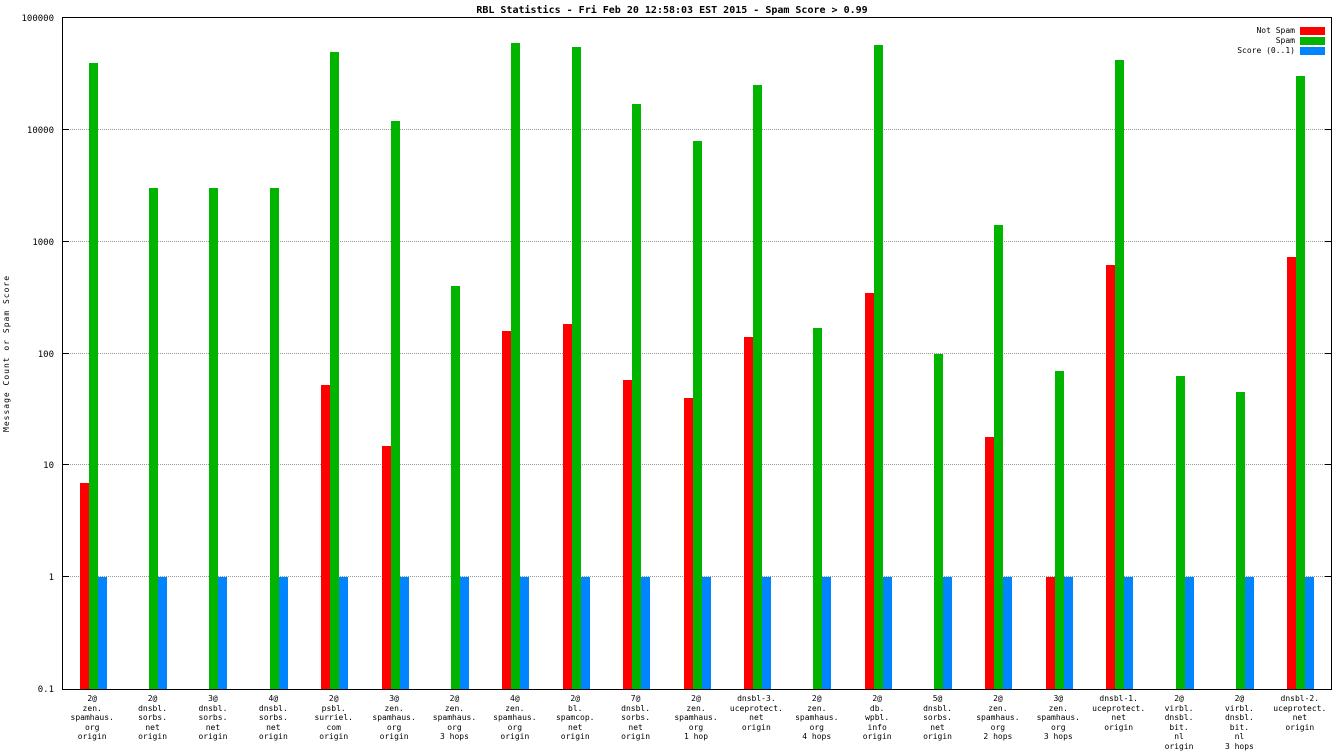 Image resolution: width=1344 pixels, height=756 pixels. I want to click on legend-item-not-spam: Not Spam, so click(1281, 30).